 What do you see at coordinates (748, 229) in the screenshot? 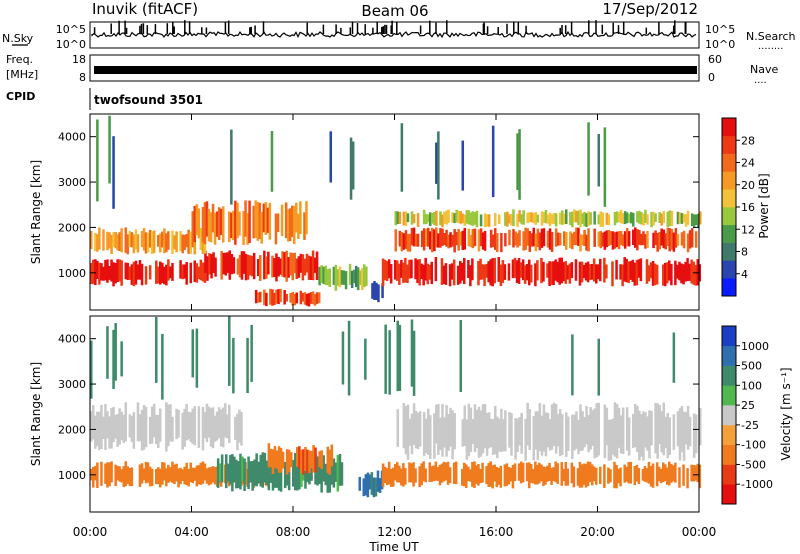
I see `power-colorbar-tick-label: 12` at bounding box center [748, 229].